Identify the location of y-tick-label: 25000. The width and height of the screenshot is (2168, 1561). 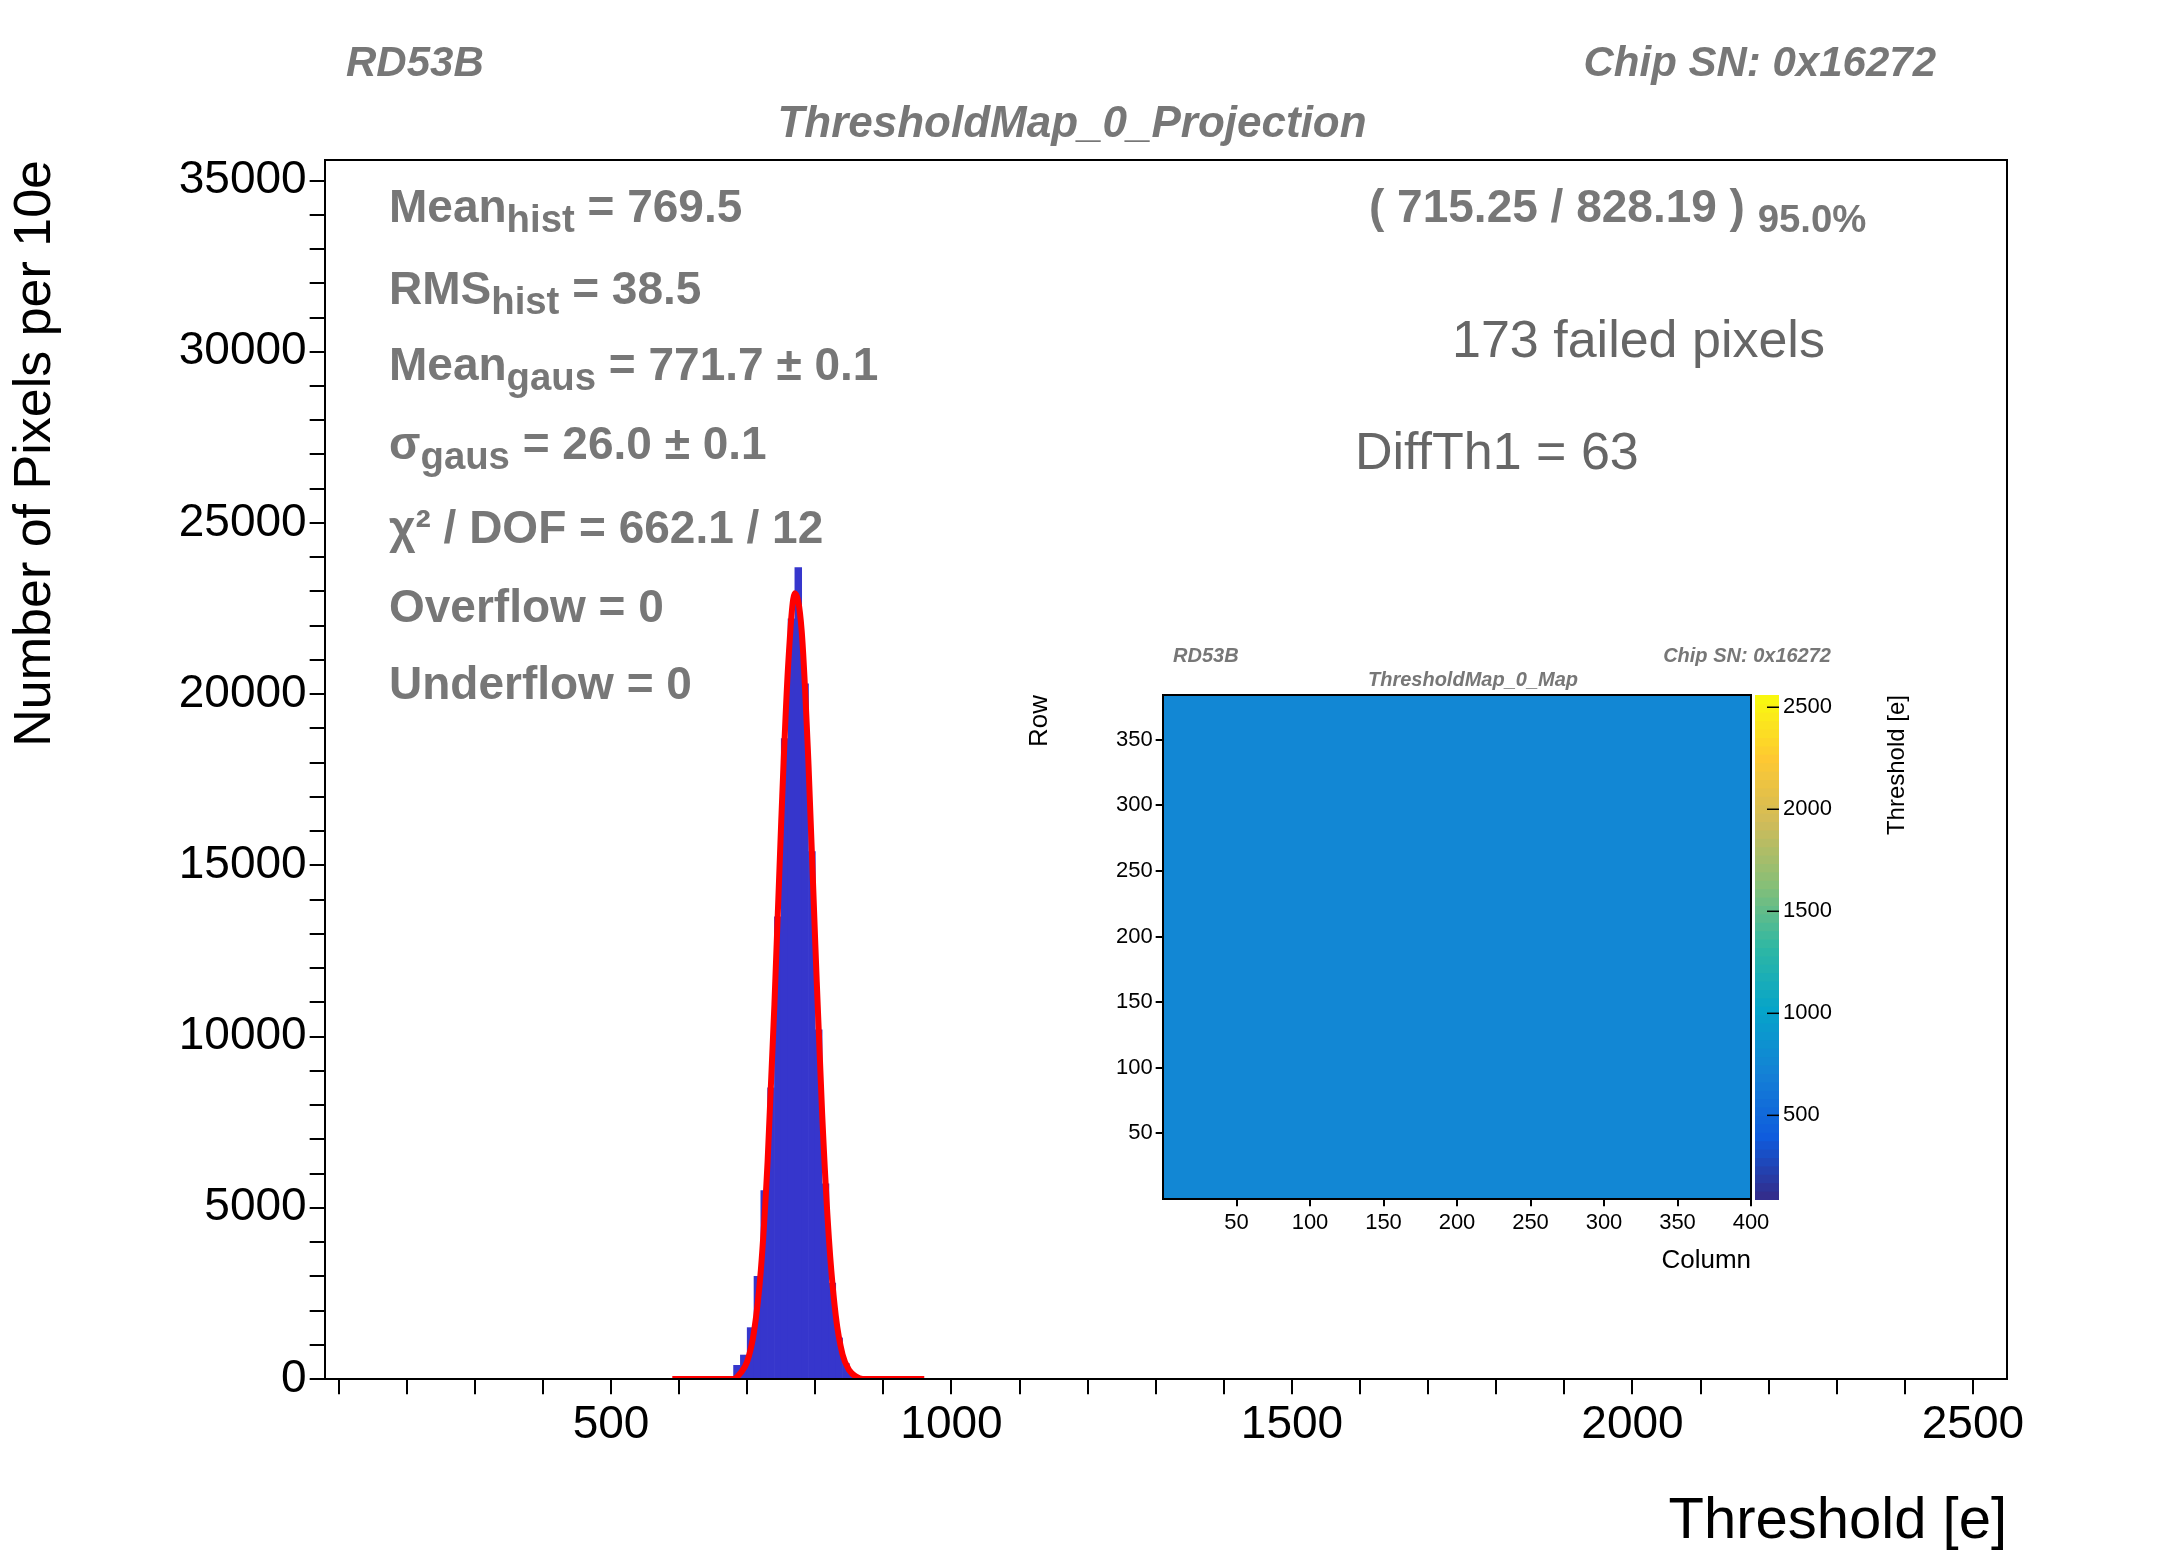
(242, 519).